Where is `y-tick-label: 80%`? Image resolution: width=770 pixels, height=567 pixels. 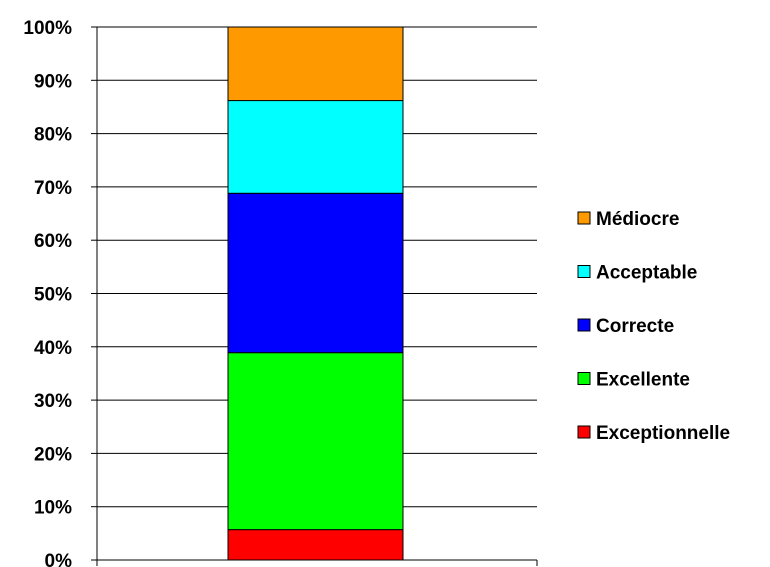
y-tick-label: 80% is located at coordinates (53, 135).